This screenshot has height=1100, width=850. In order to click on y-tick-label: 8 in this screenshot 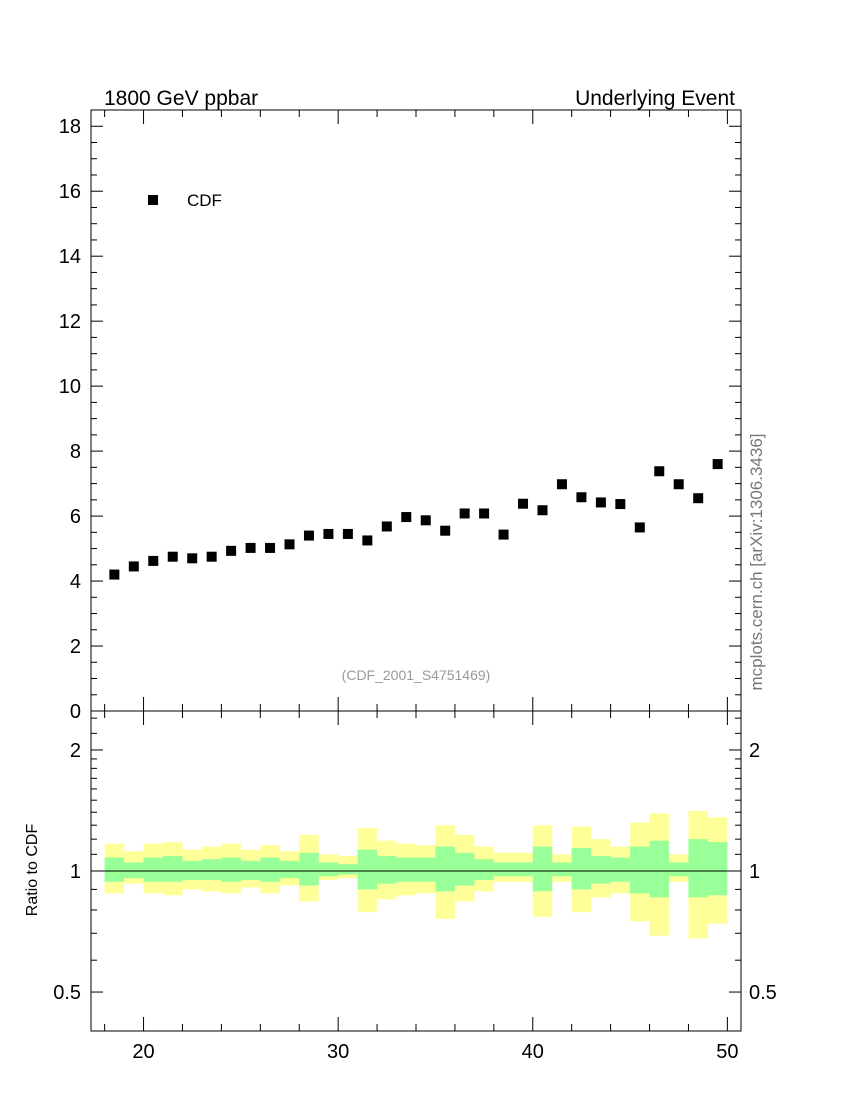, I will do `click(75, 452)`.